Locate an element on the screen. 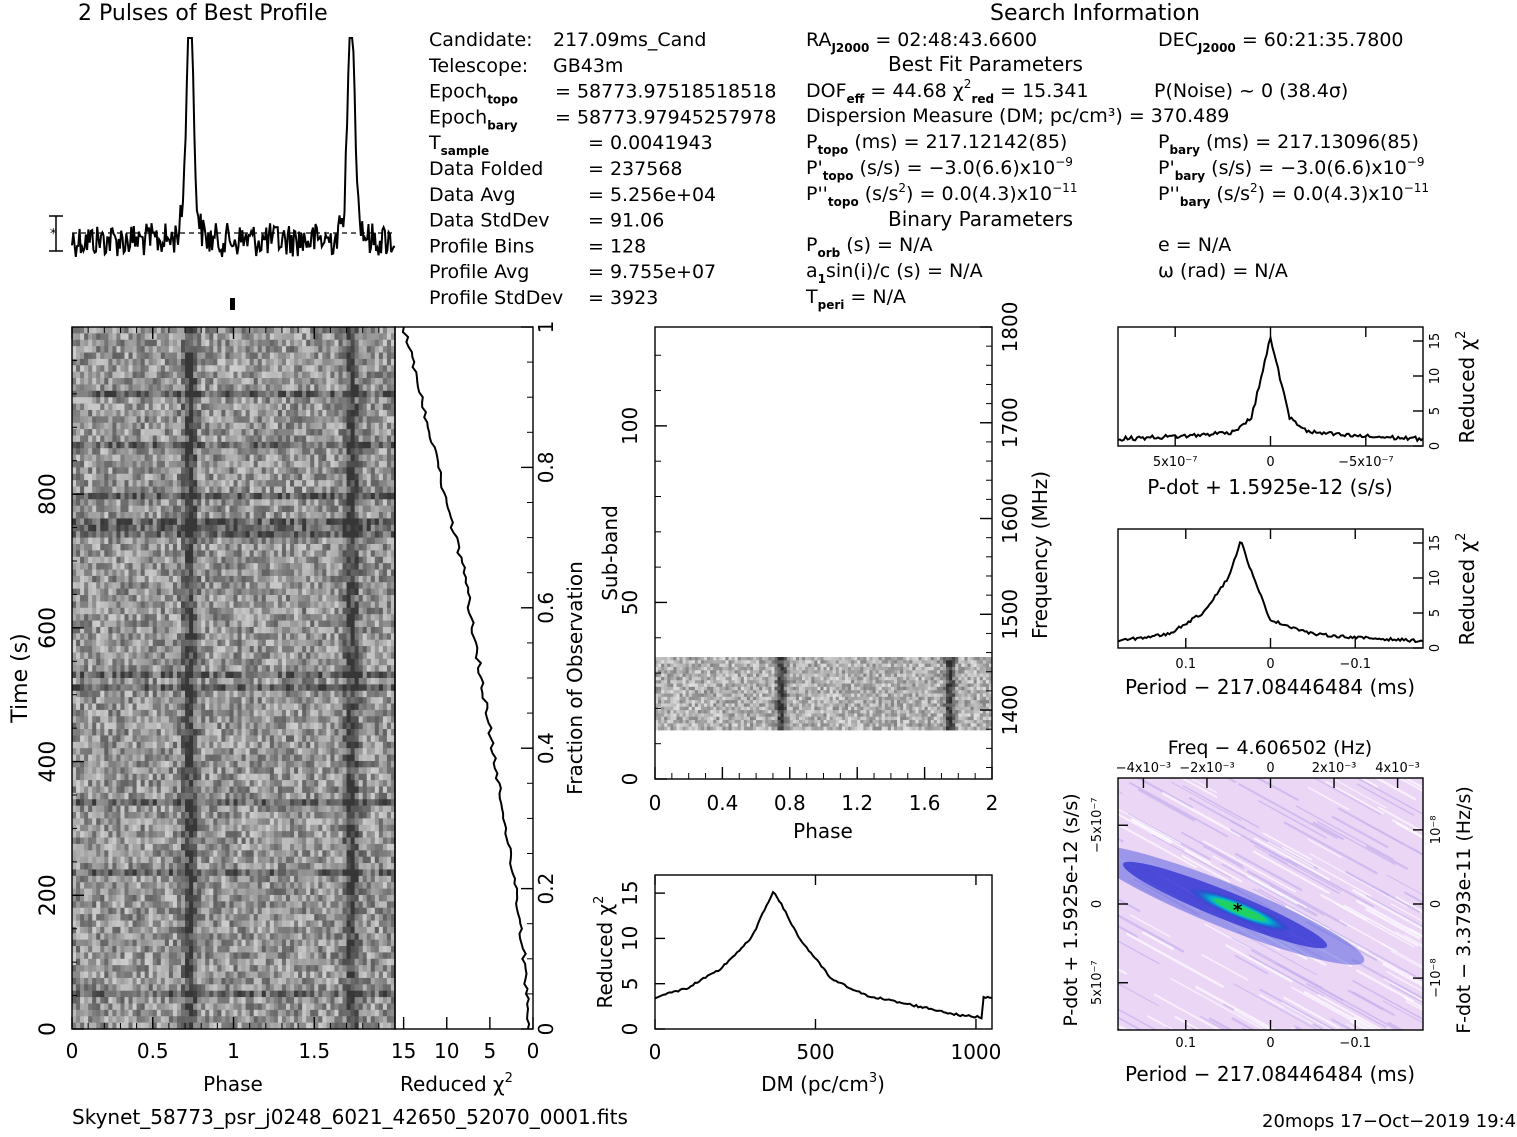 Image resolution: width=1517 pixels, height=1137 pixels. a1sini-line: a1sin(i)/c (s) = N/A is located at coordinates (894, 273).